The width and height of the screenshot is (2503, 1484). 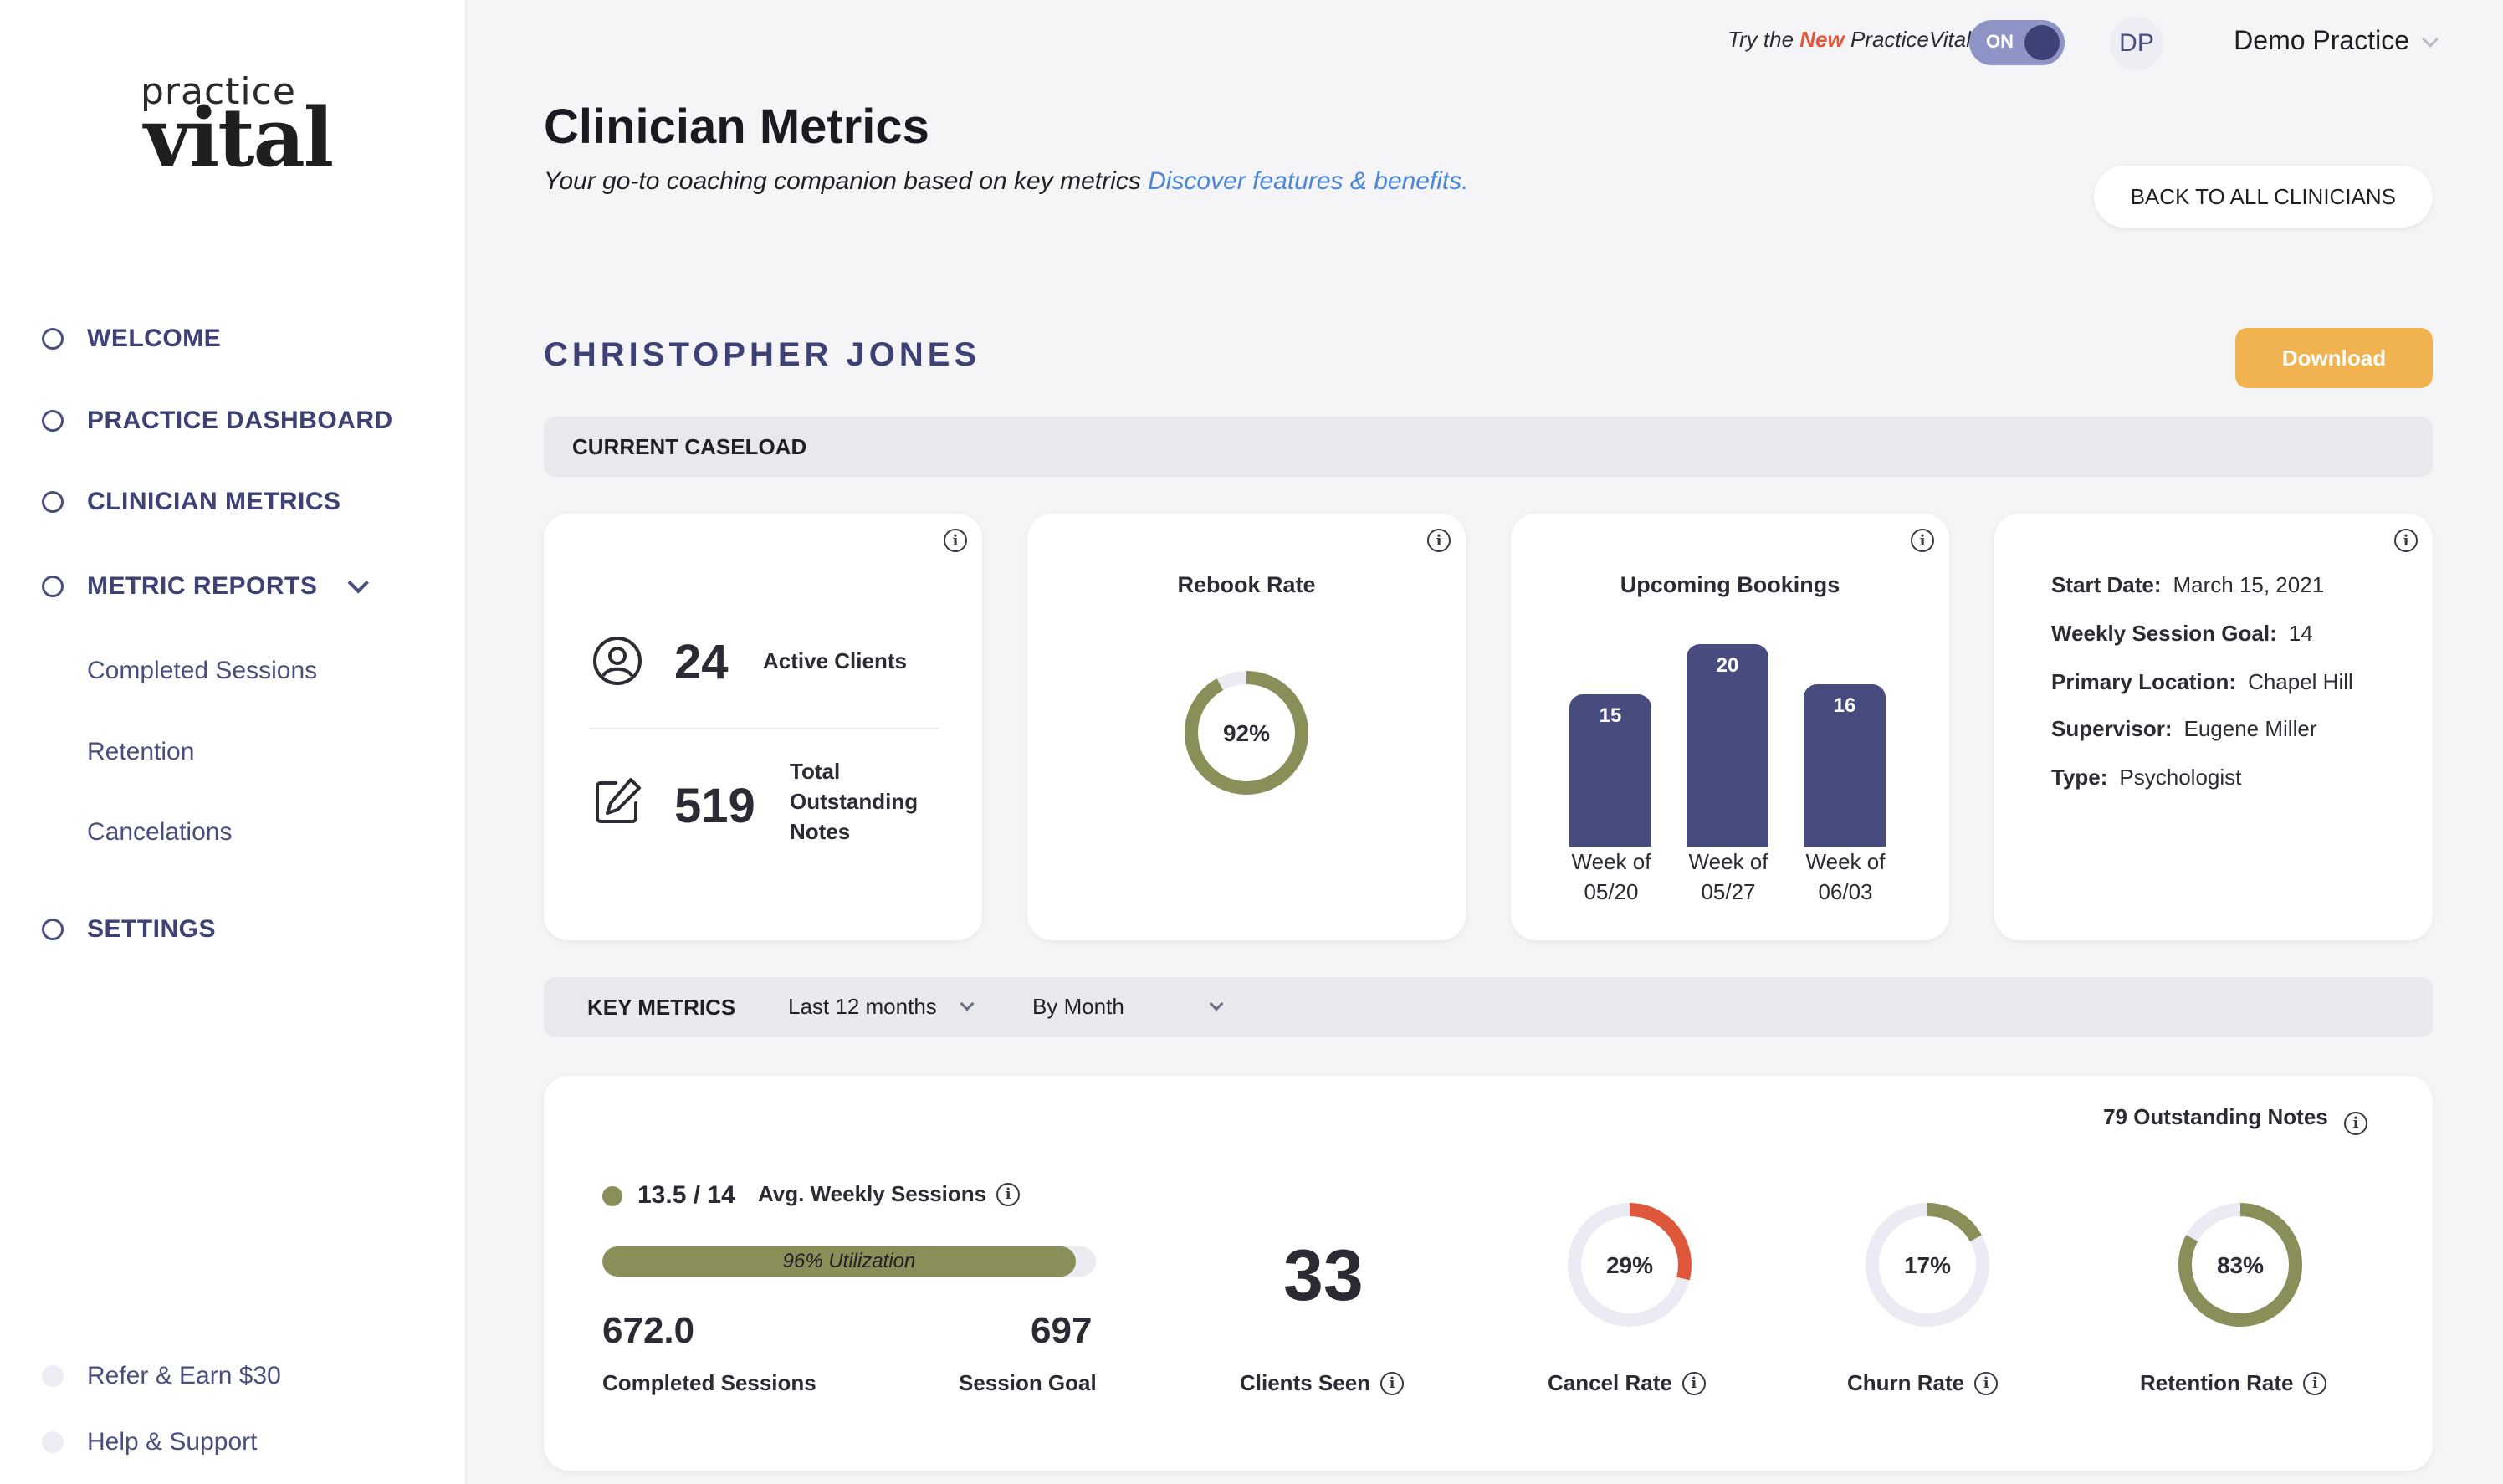 What do you see at coordinates (2263, 197) in the screenshot?
I see `back-to-all-clinicians-button: BACK TO ALL CLINICIANS` at bounding box center [2263, 197].